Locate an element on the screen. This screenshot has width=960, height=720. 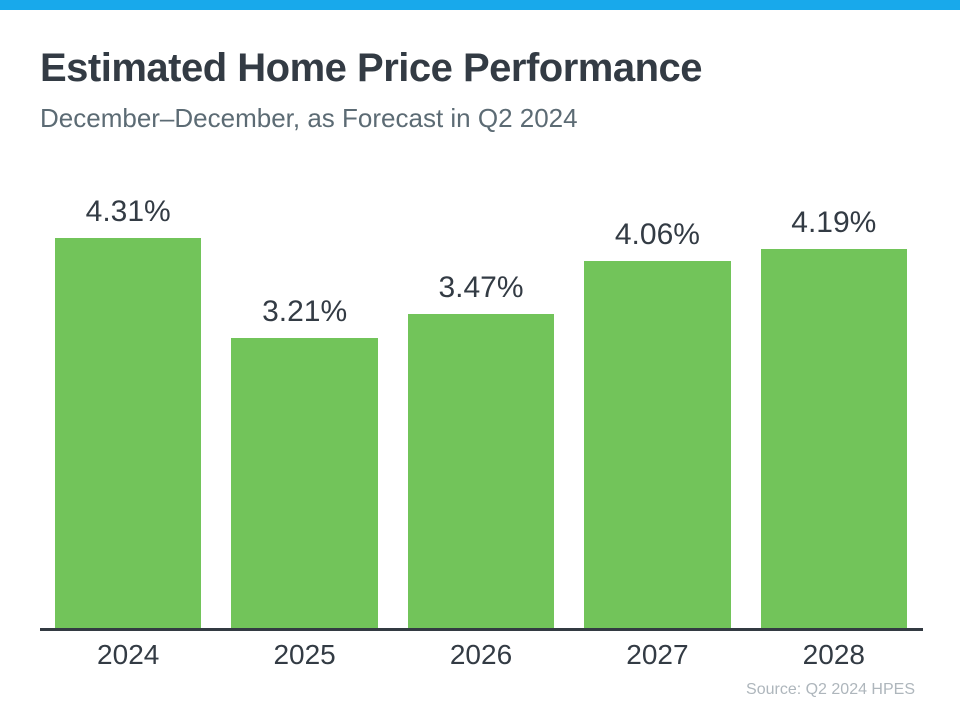
source-note: Source: Q2 2024 HPES is located at coordinates (830, 689).